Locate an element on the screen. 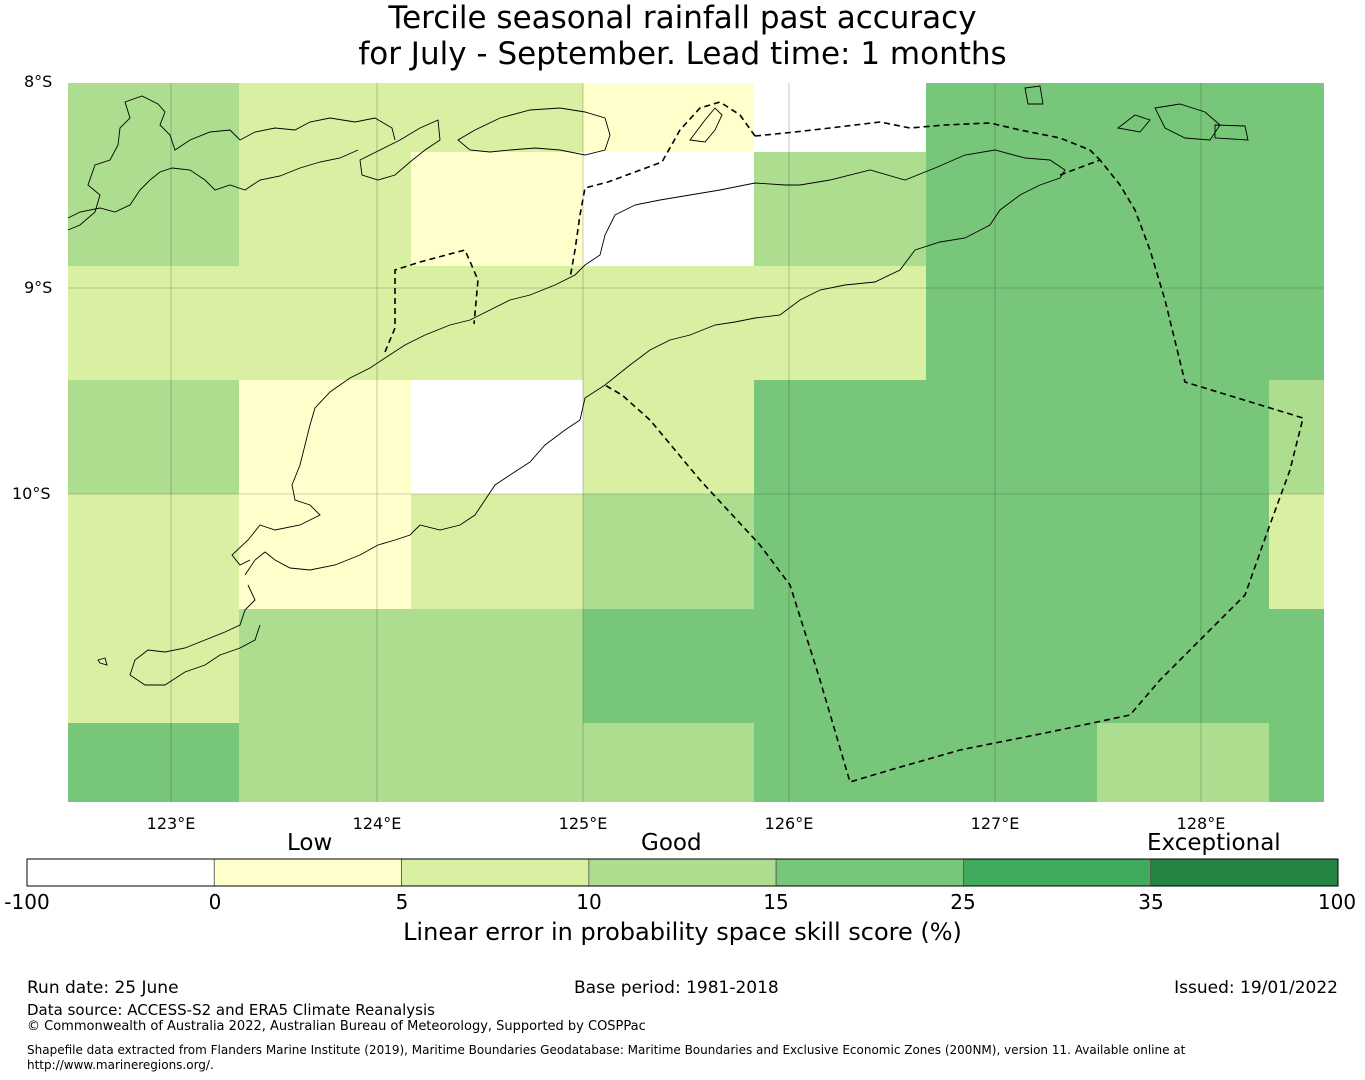 The image size is (1365, 1080). base-period: Base period: 1981-2018 is located at coordinates (676, 988).